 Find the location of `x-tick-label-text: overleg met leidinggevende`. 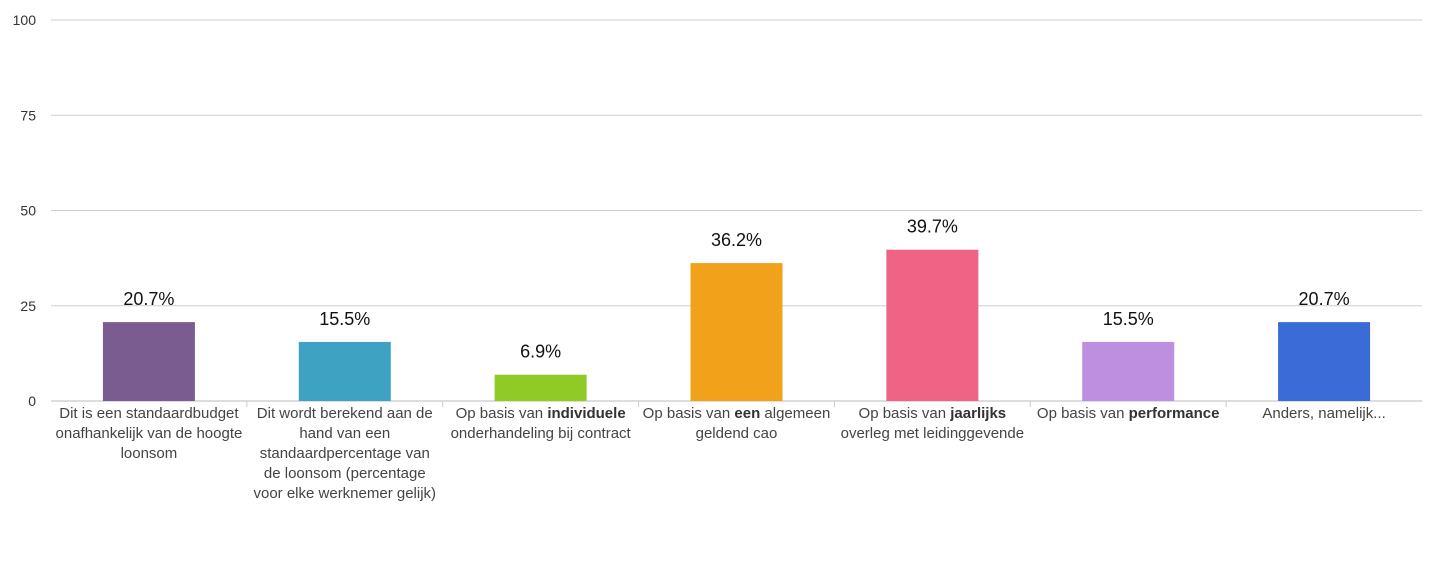

x-tick-label-text: overleg met leidinggevende is located at coordinates (932, 433).